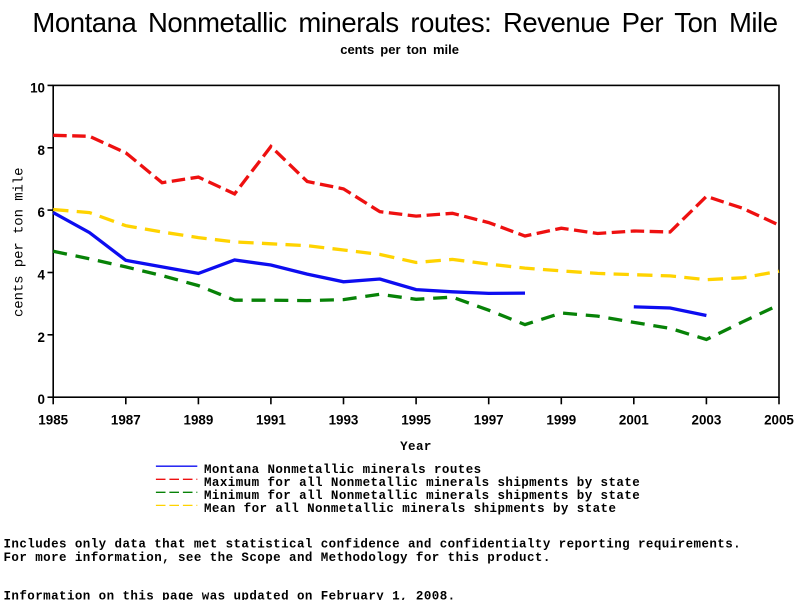 The image size is (800, 600). I want to click on svg-text: 2005, so click(779, 419).